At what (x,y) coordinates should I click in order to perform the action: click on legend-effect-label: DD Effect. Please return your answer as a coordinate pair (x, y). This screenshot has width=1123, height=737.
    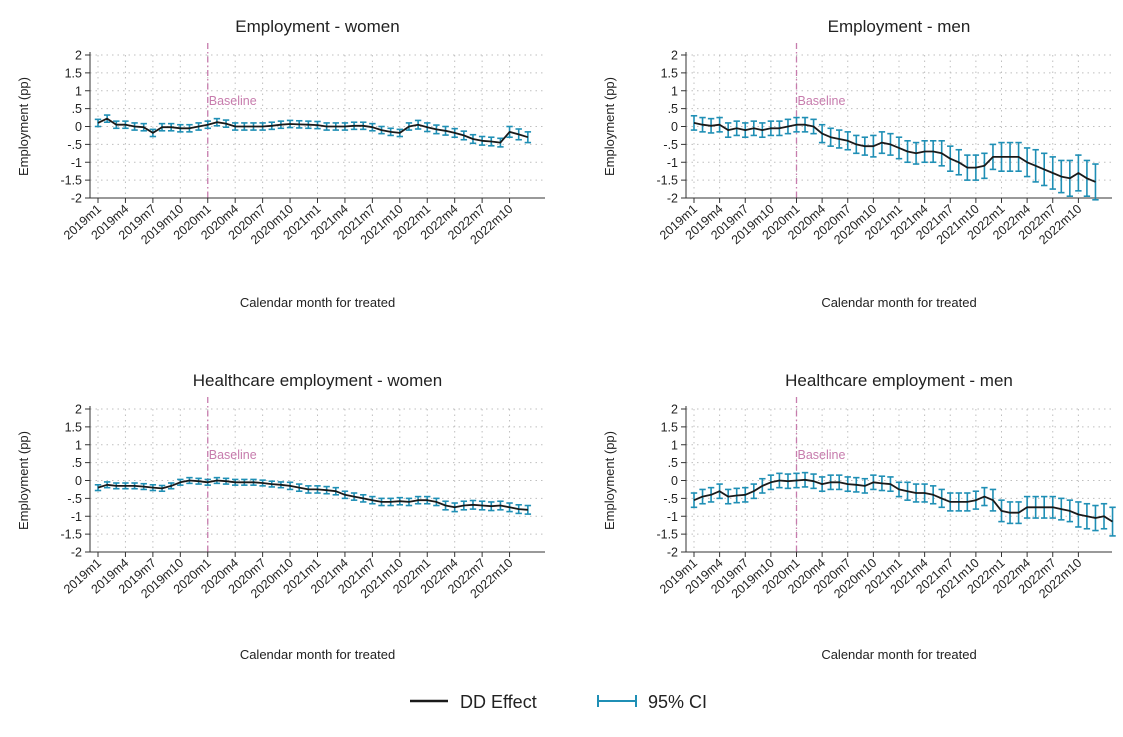
    Looking at the image, I should click on (498, 702).